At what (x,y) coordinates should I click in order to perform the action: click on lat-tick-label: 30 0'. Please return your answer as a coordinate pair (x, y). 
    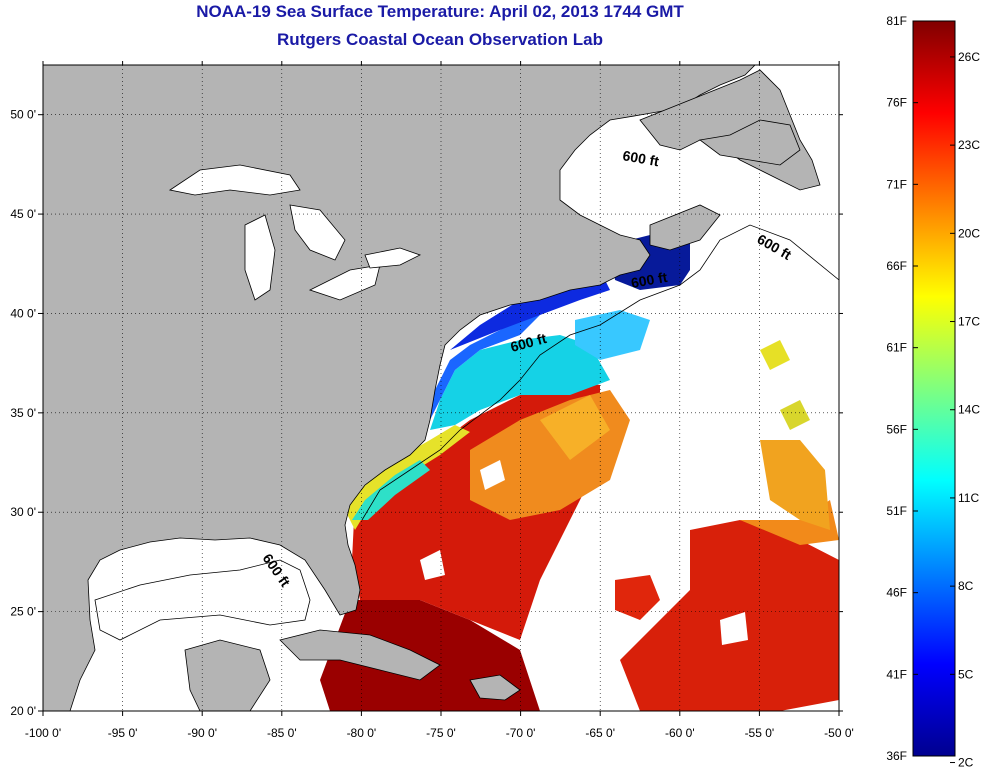
    Looking at the image, I should click on (23, 512).